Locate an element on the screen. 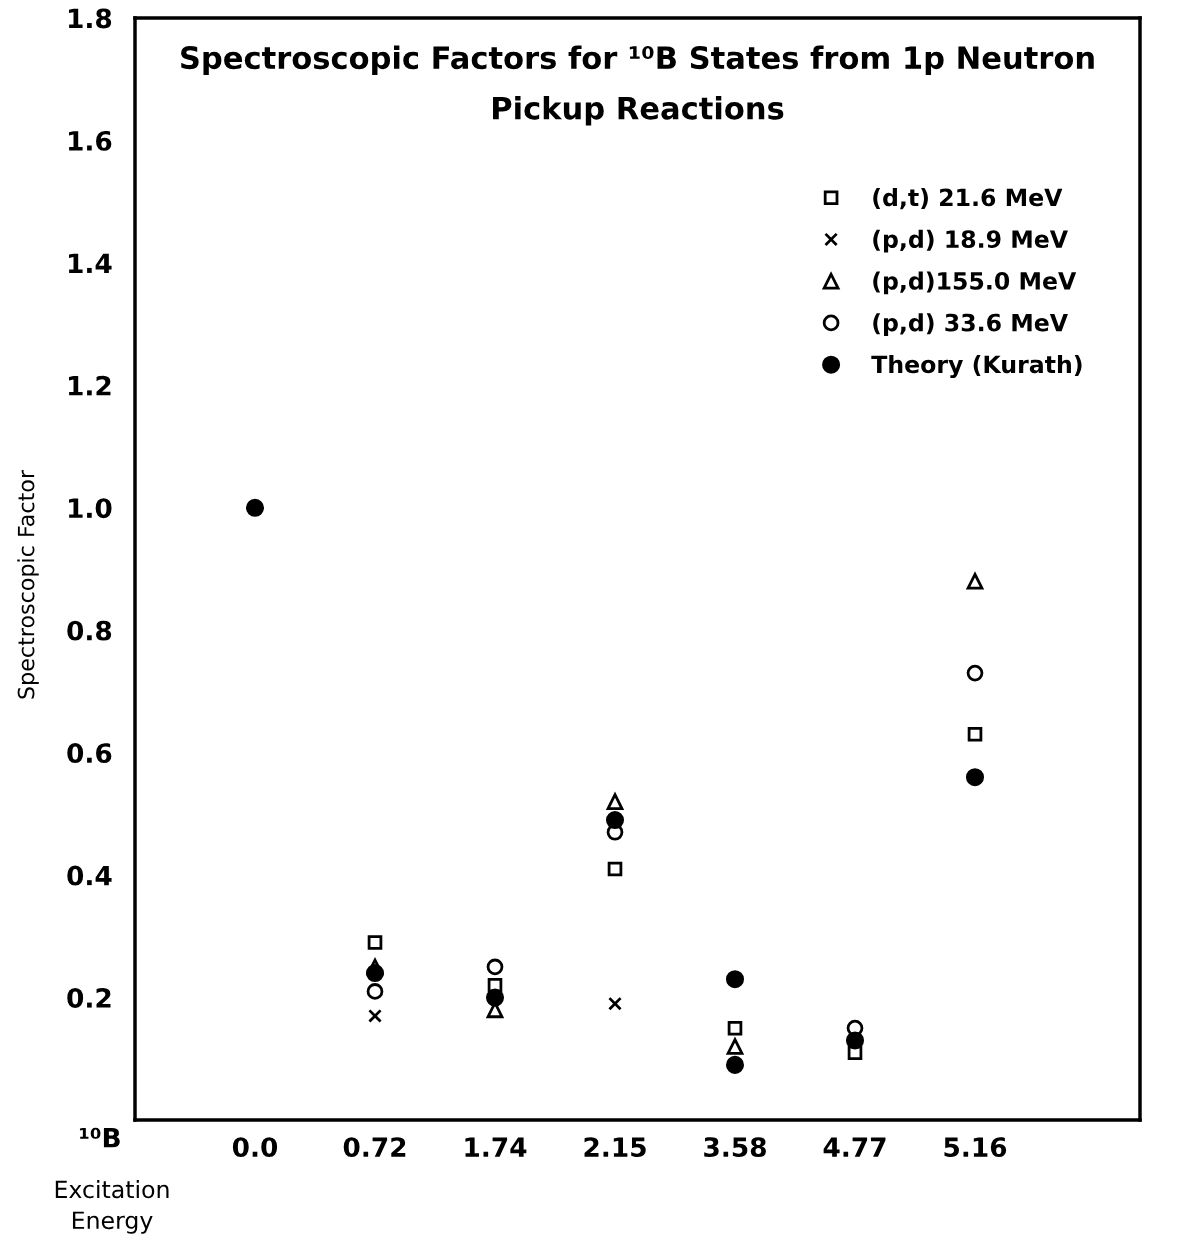 The image size is (1188, 1244). y-tick-label: 0.8 is located at coordinates (89, 630).